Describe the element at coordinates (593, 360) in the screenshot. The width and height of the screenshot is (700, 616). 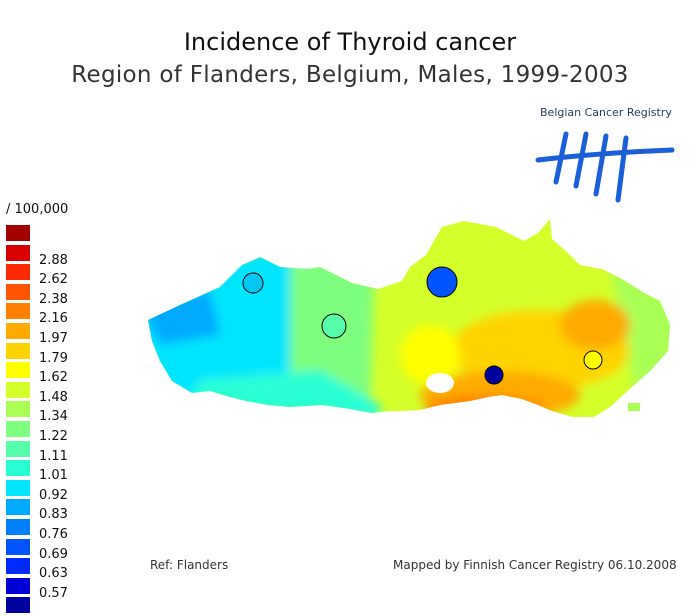
I see `marker-east` at that location.